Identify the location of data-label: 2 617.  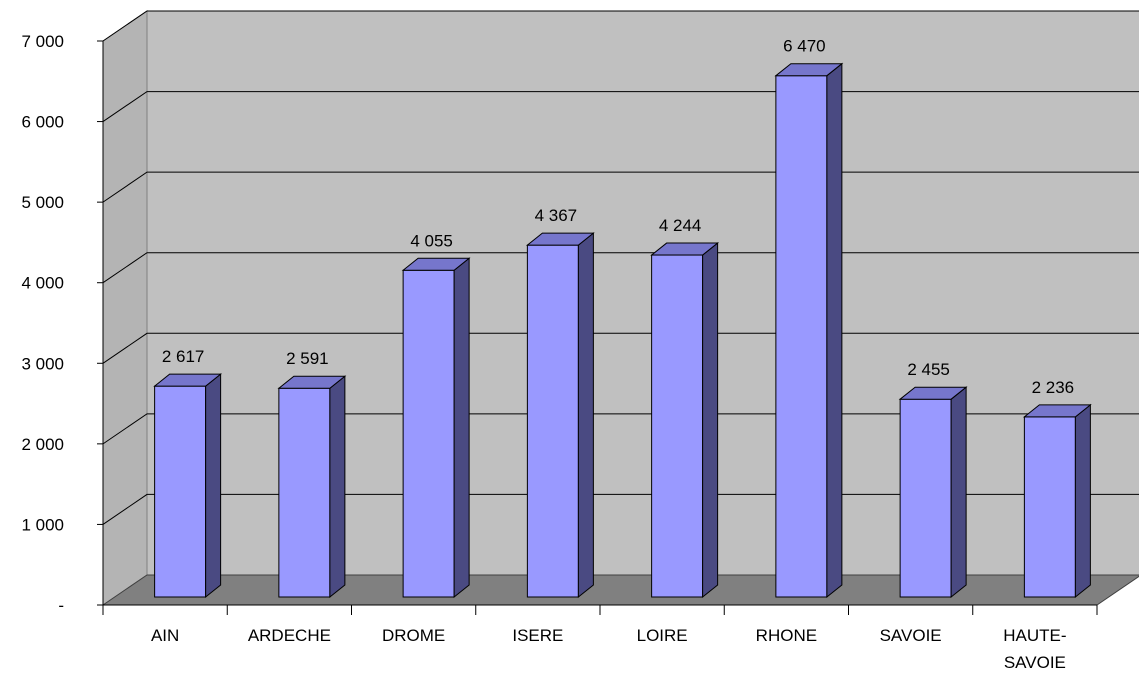
(183, 356).